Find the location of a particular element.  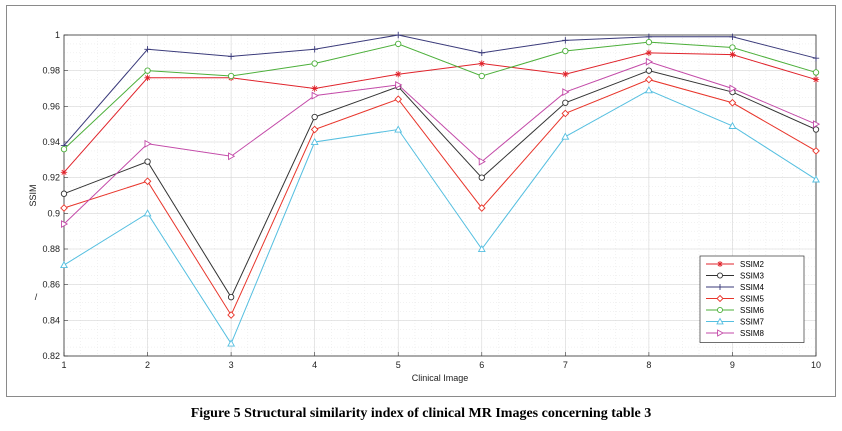

x-tick-label: 2 is located at coordinates (147, 365).